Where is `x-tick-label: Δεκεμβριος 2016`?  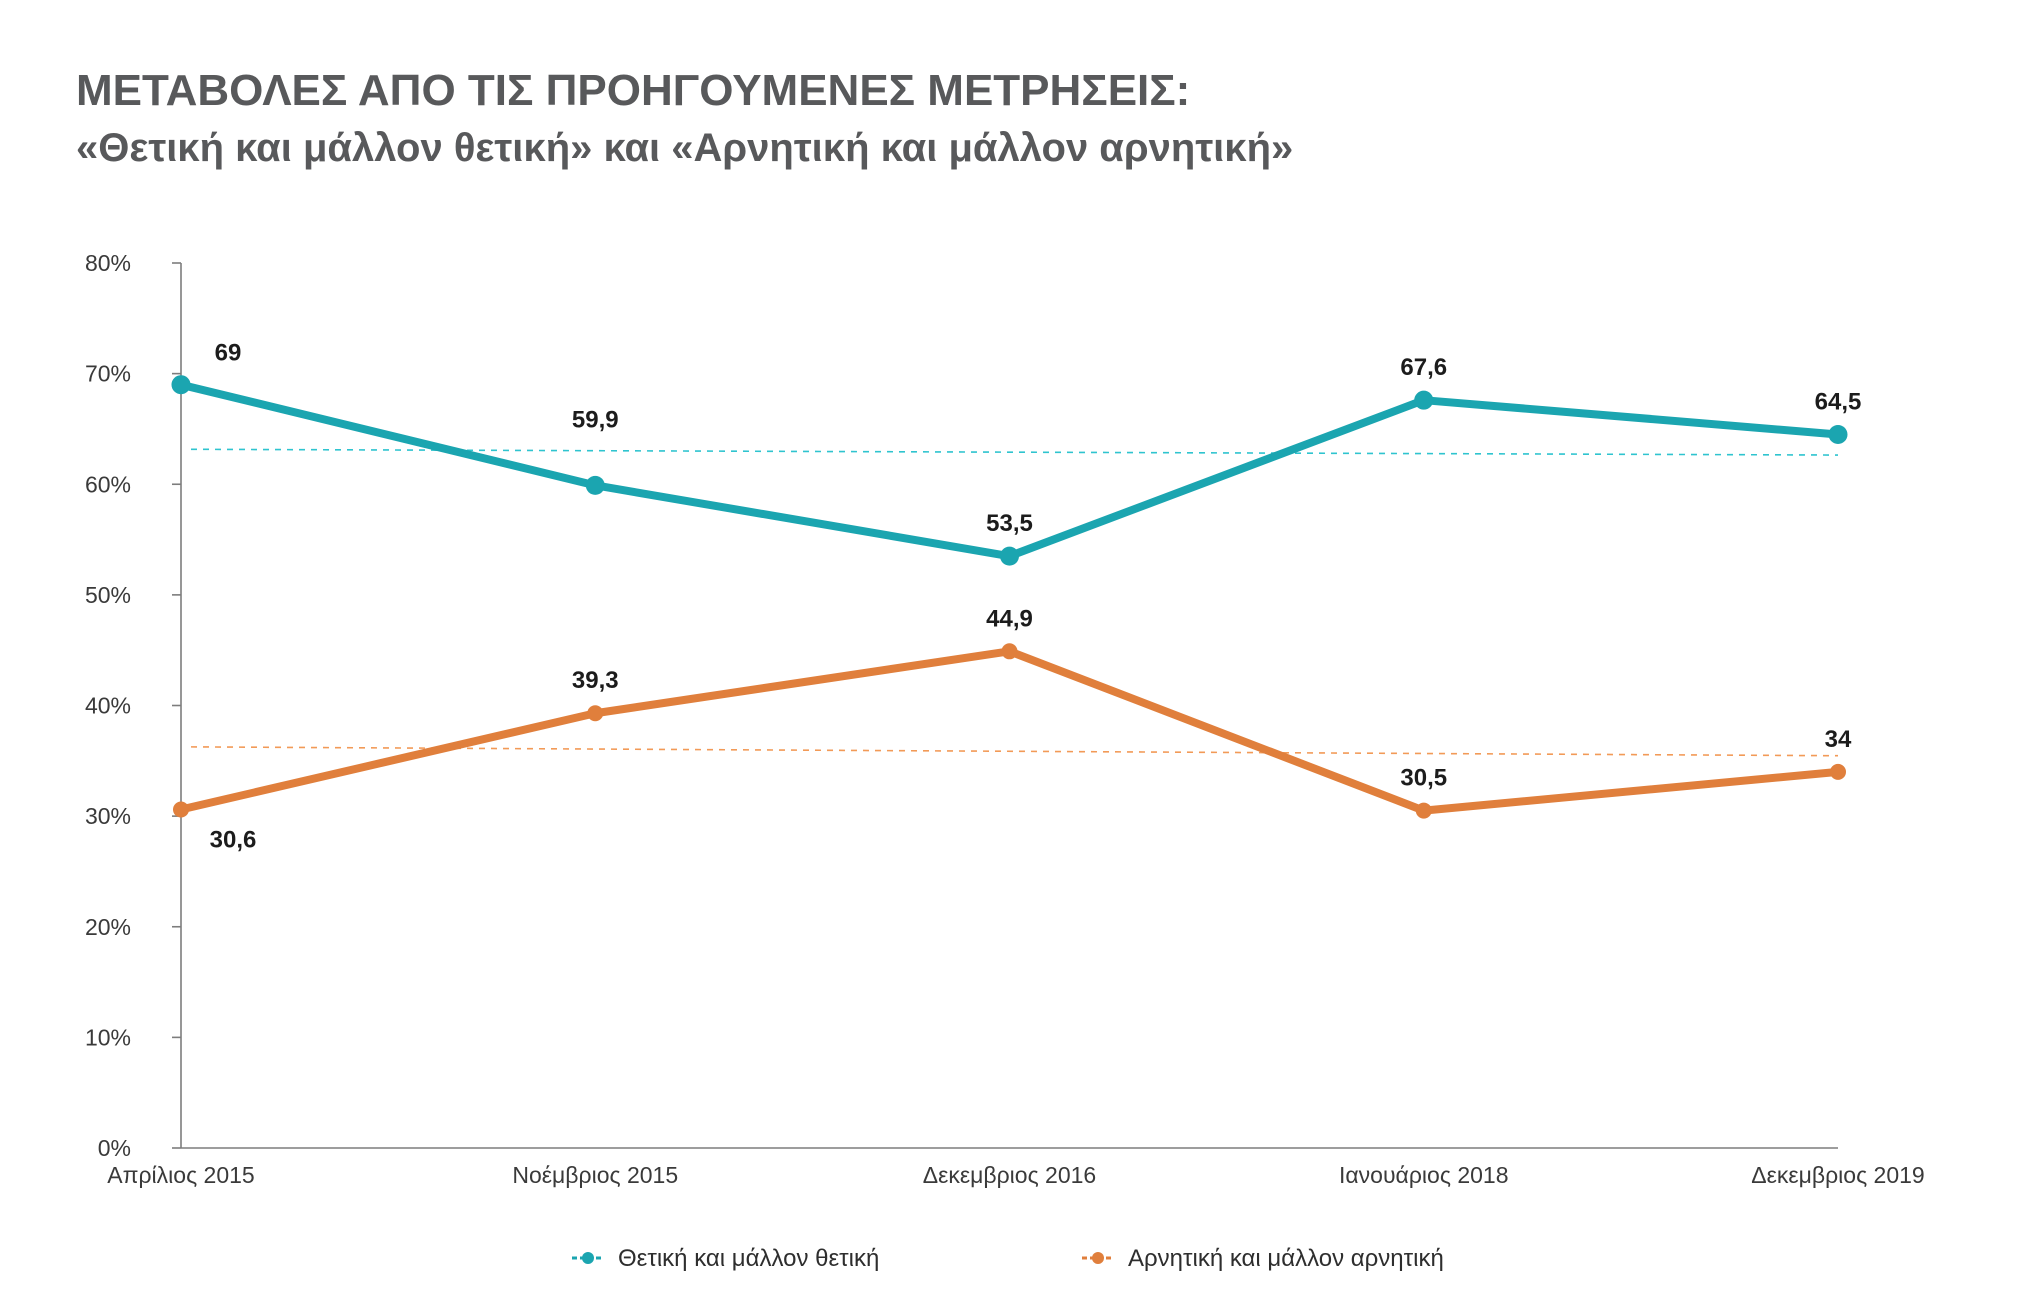
x-tick-label: Δεκεμβριος 2016 is located at coordinates (1009, 1175).